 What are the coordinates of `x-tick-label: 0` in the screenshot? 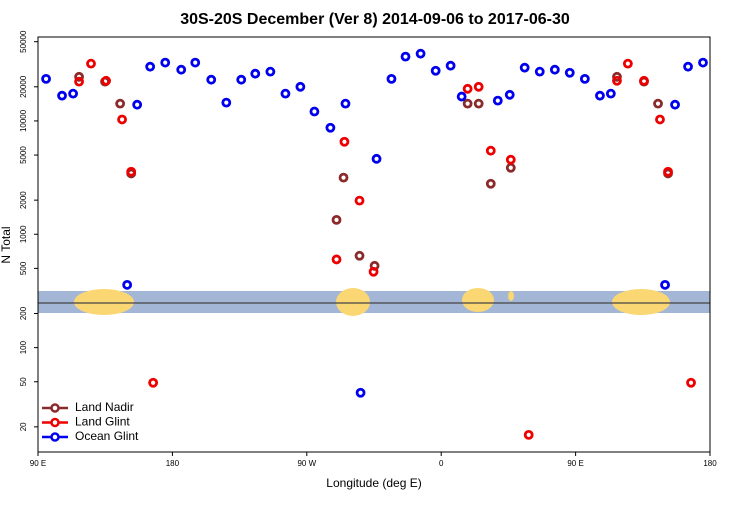 It's located at (441, 463).